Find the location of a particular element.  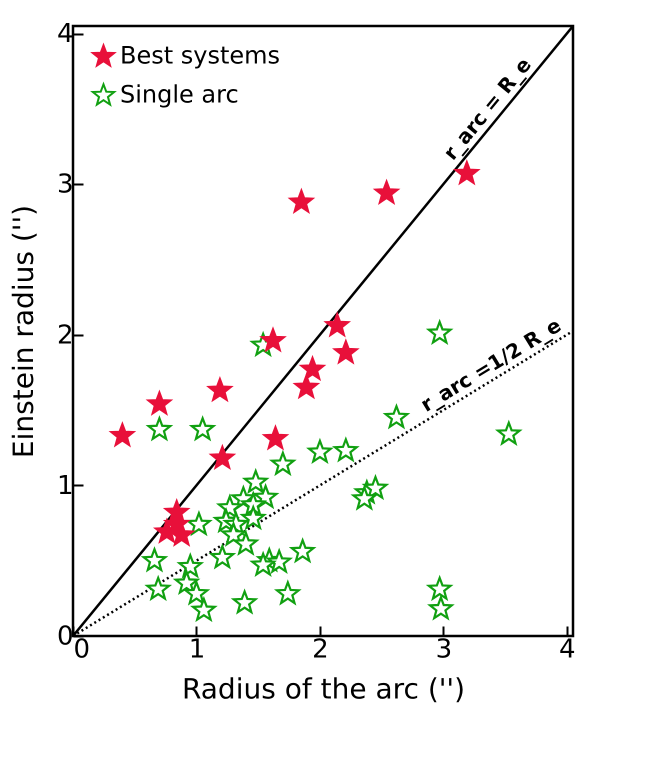

legend-label: Best systems is located at coordinates (200, 56).